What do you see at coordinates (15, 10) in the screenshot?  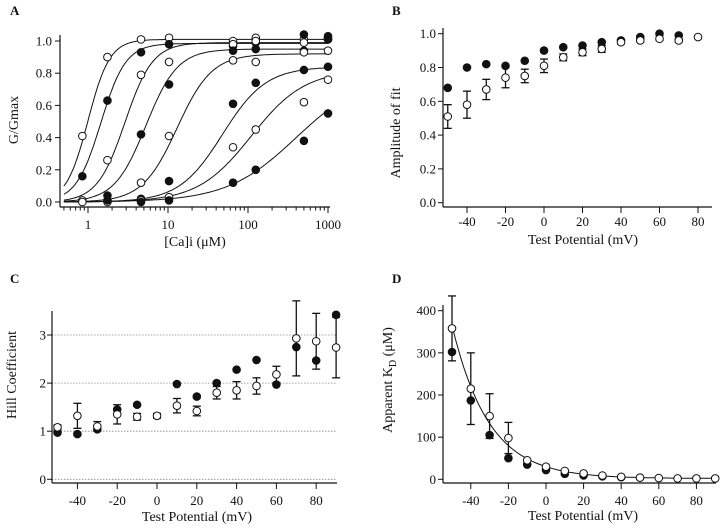 I see `panel-letter-a: A` at bounding box center [15, 10].